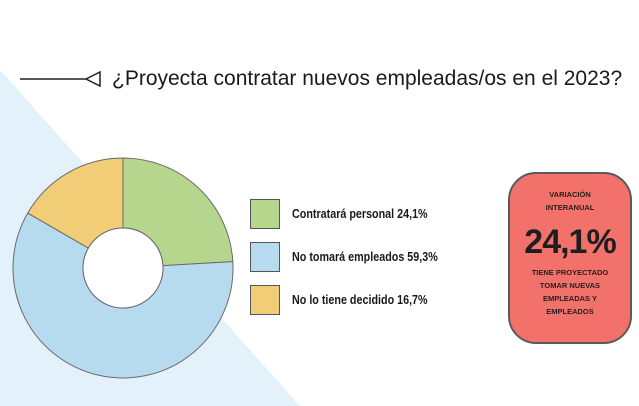 The height and width of the screenshot is (406, 639). Describe the element at coordinates (60, 79) in the screenshot. I see `title-arrow-icon` at that location.